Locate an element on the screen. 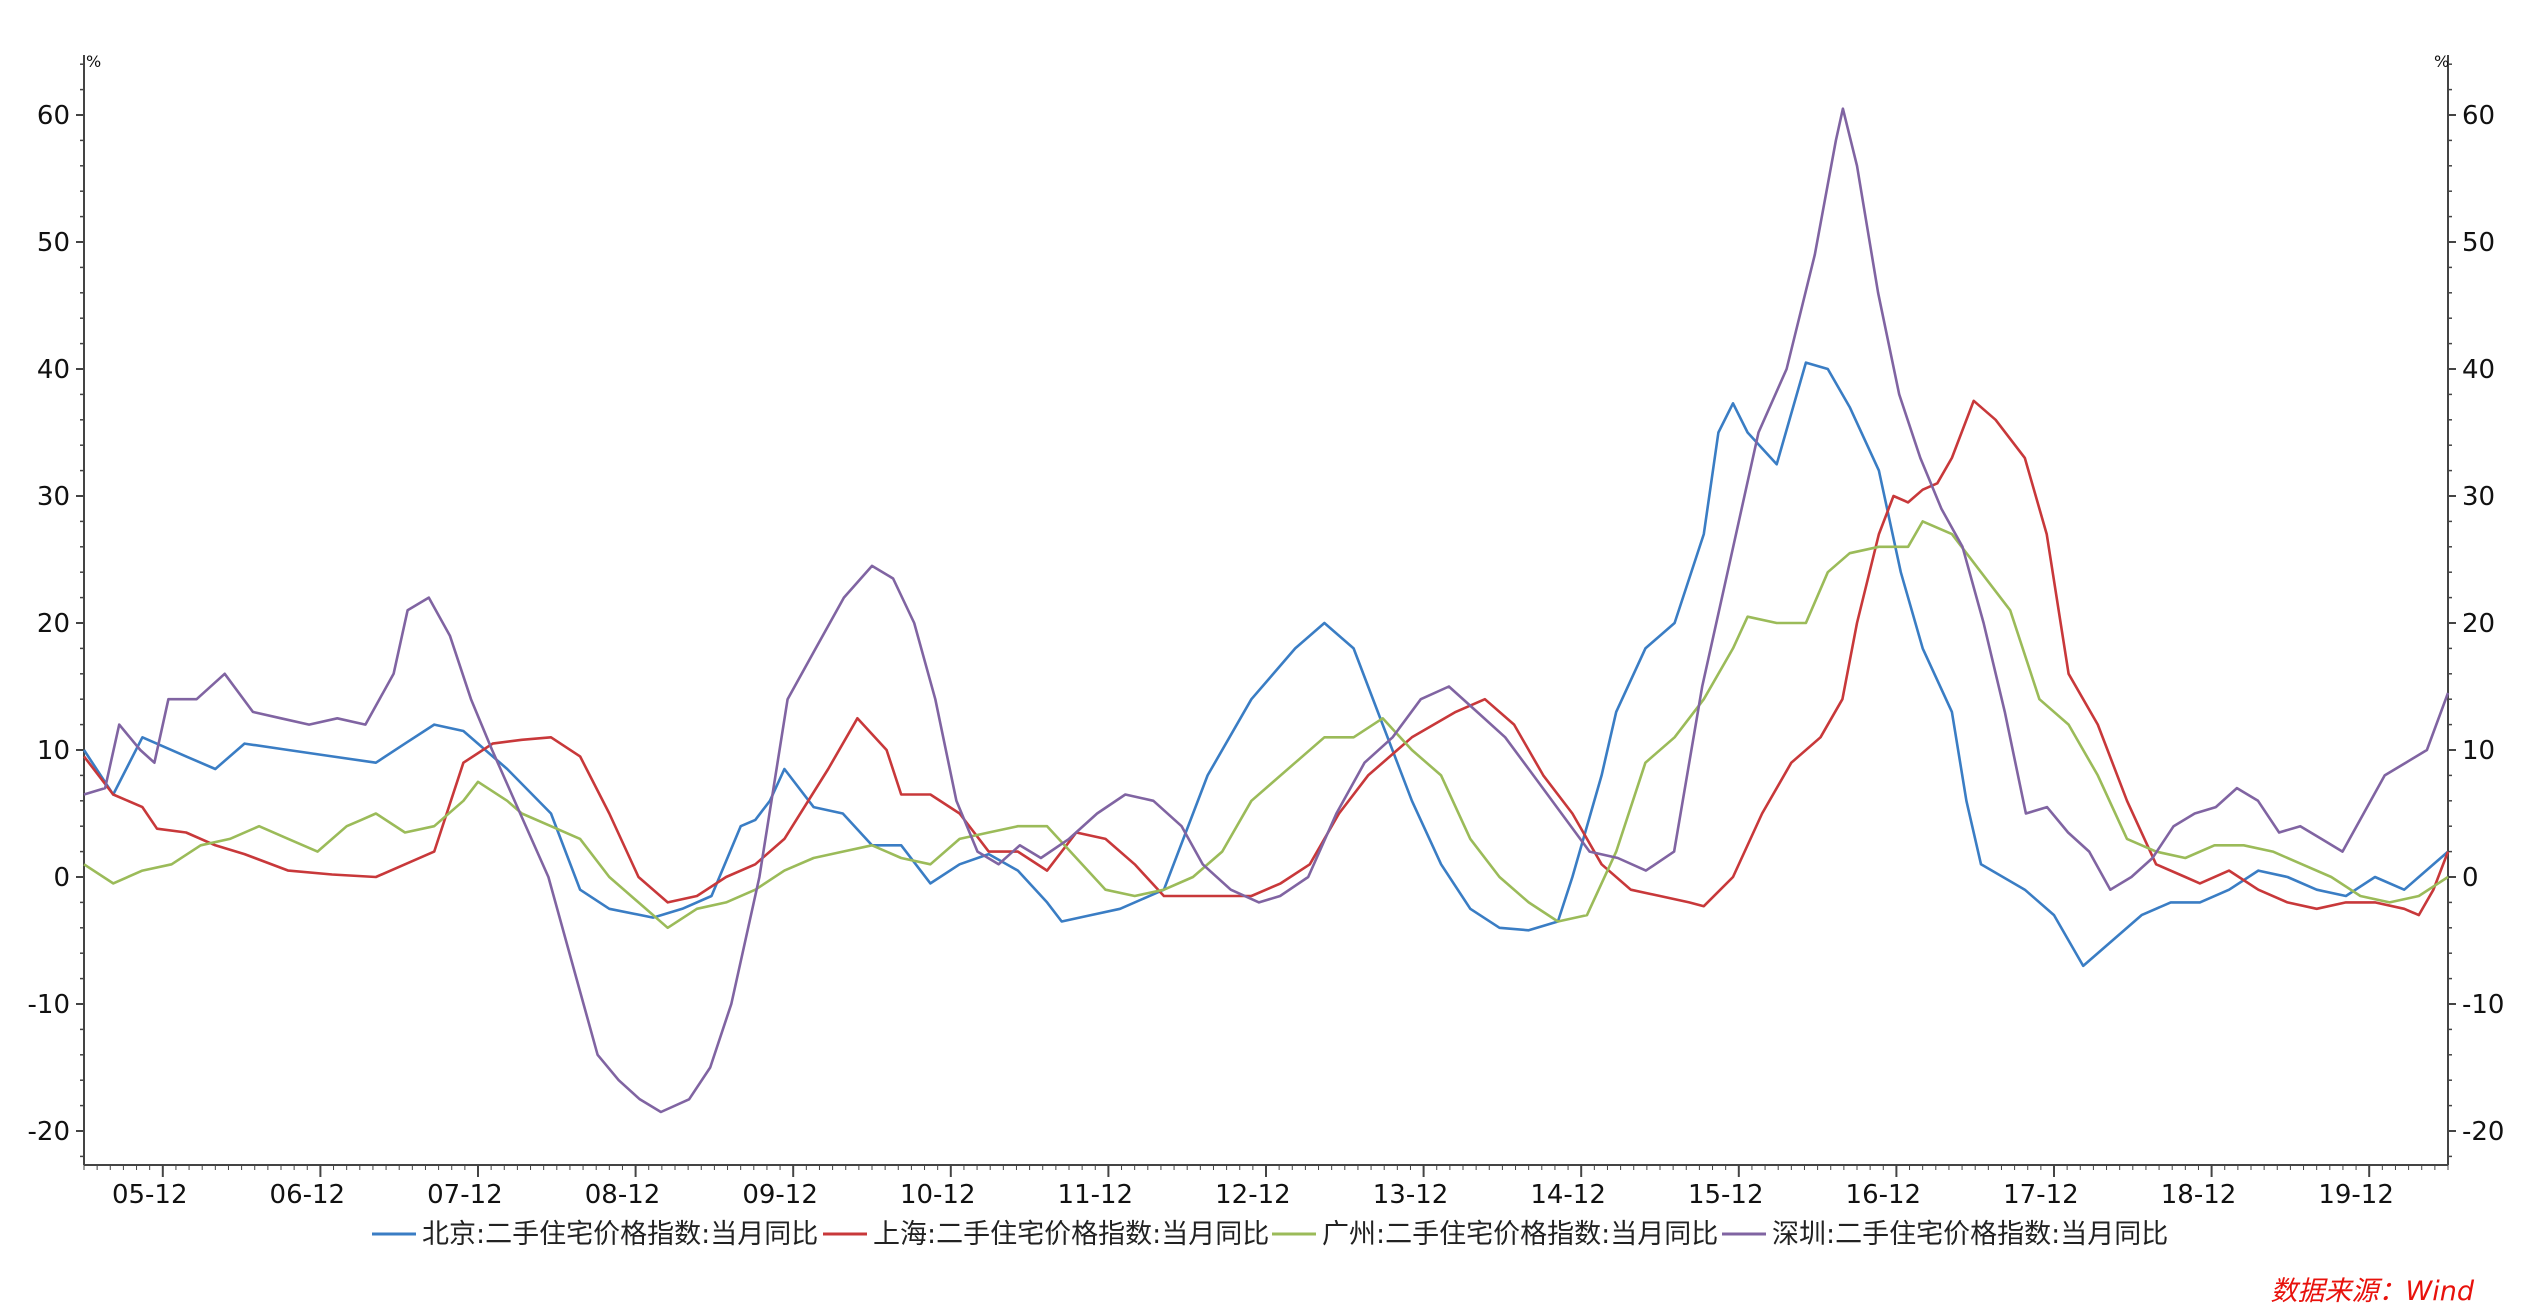 Image resolution: width=2532 pixels, height=1308 pixels. x-tick-label: 13-12 is located at coordinates (1411, 1195).